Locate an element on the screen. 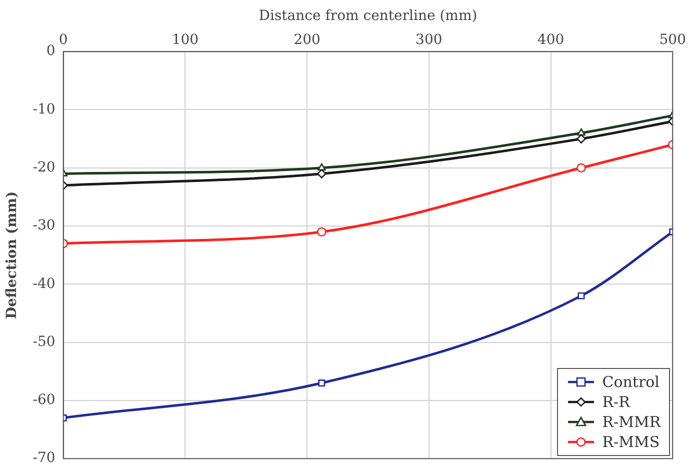 Image resolution: width=689 pixels, height=475 pixels. y-tick-label: 0 is located at coordinates (51, 51).